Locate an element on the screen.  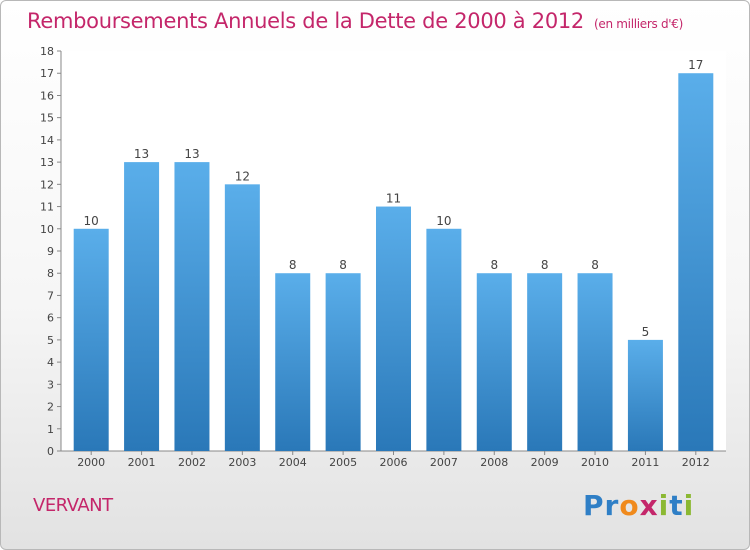
bar-value-label: 5 is located at coordinates (646, 332).